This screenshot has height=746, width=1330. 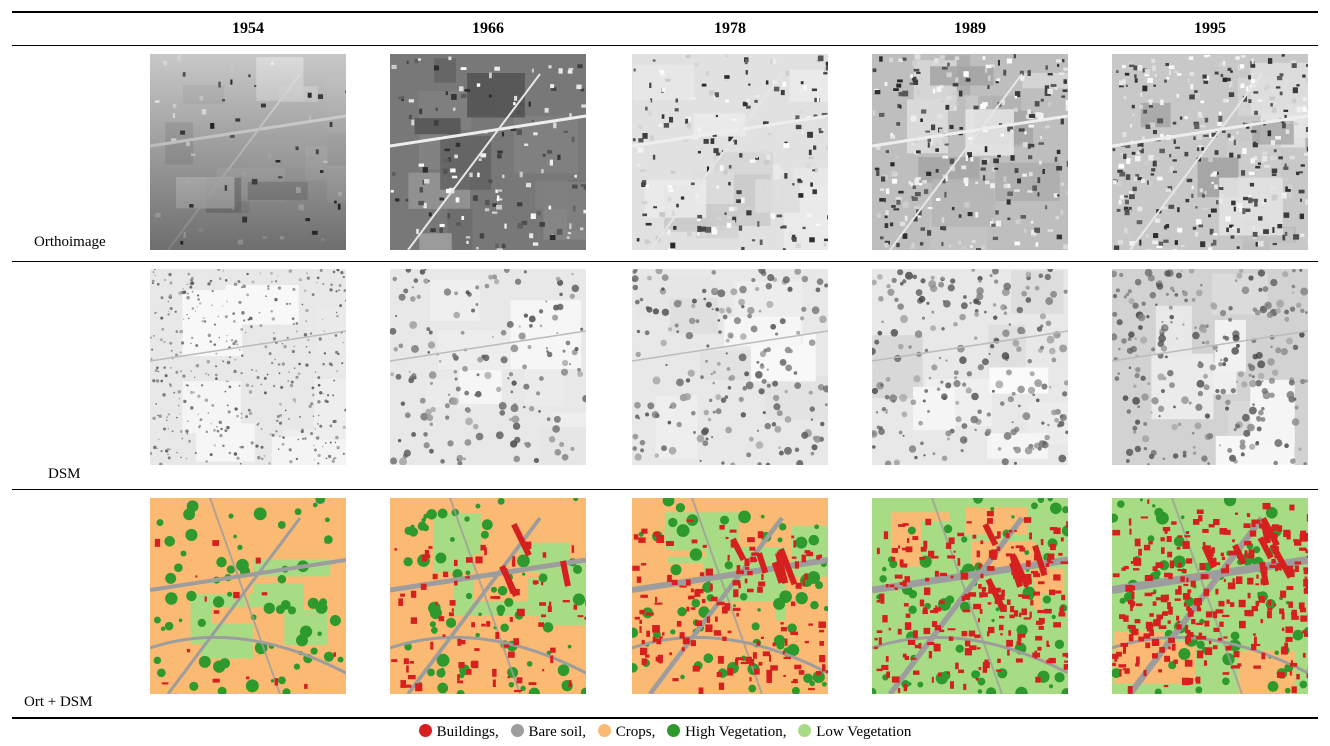 I want to click on dsm-image-1966, so click(x=488, y=367).